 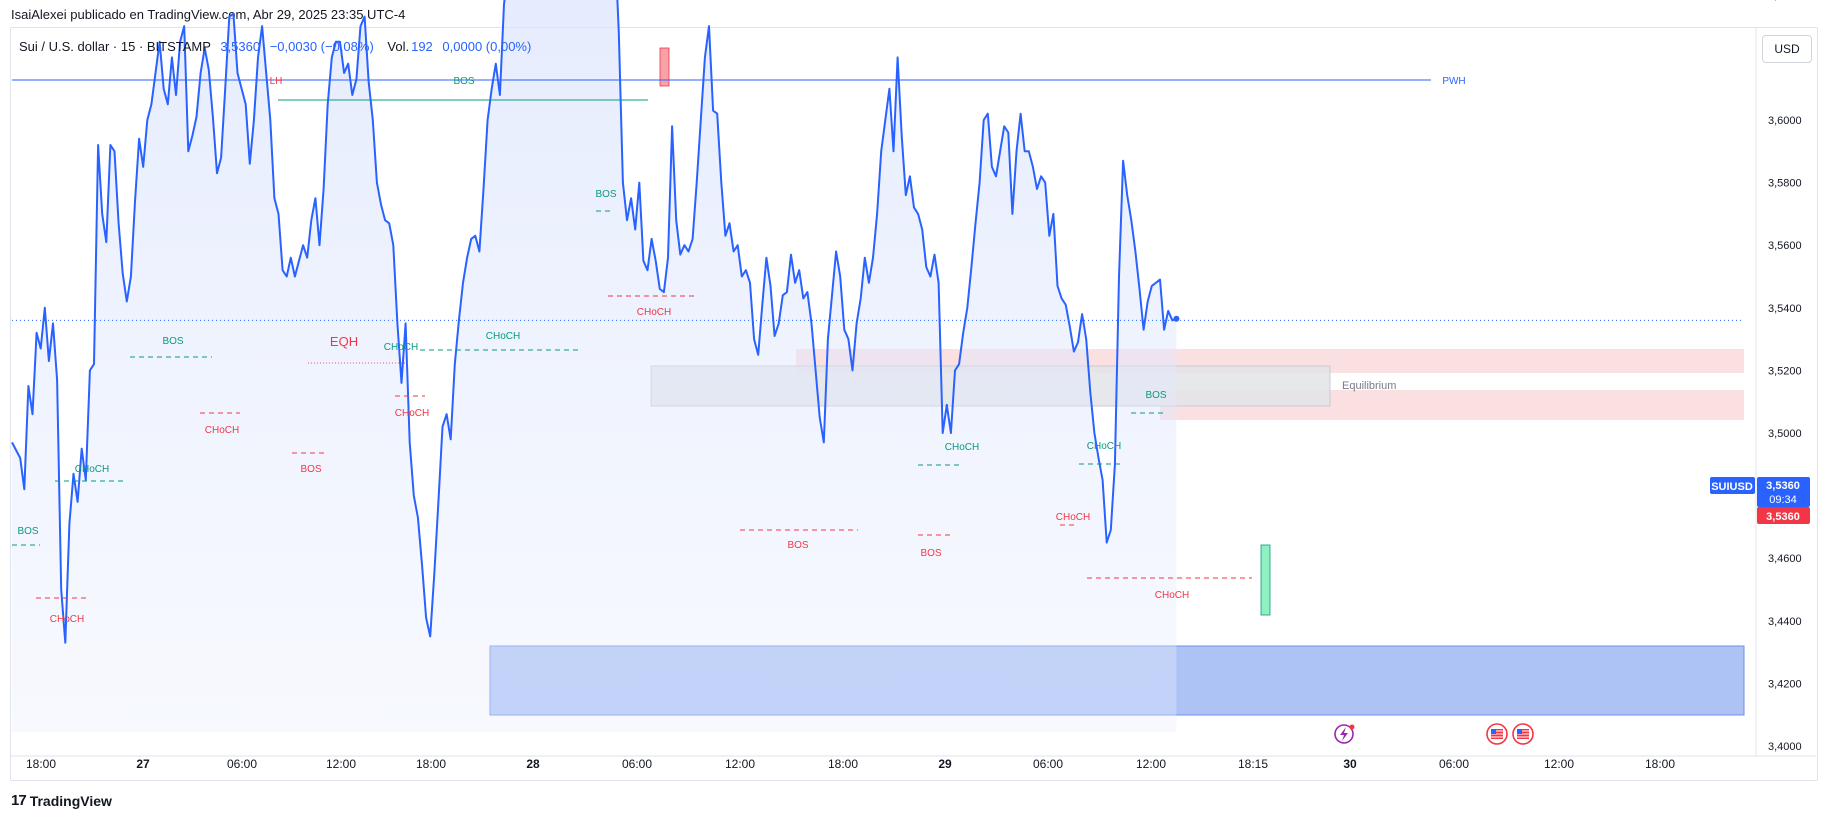 I want to click on legend-price: 3,5360, so click(x=240, y=46).